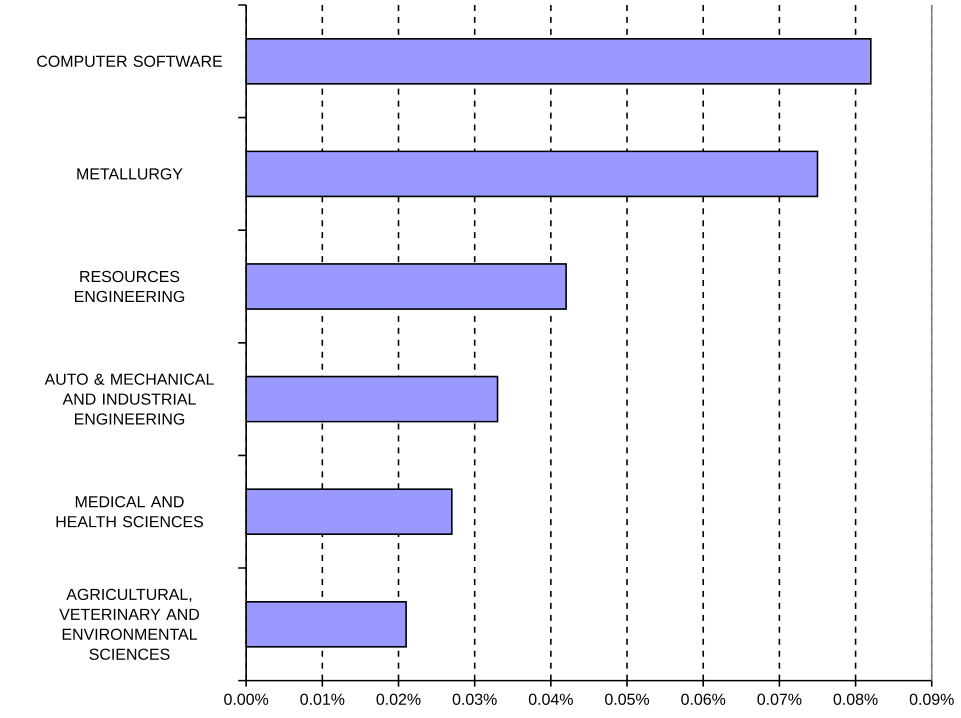  What do you see at coordinates (246, 699) in the screenshot?
I see `x-tick-label: 0.00%` at bounding box center [246, 699].